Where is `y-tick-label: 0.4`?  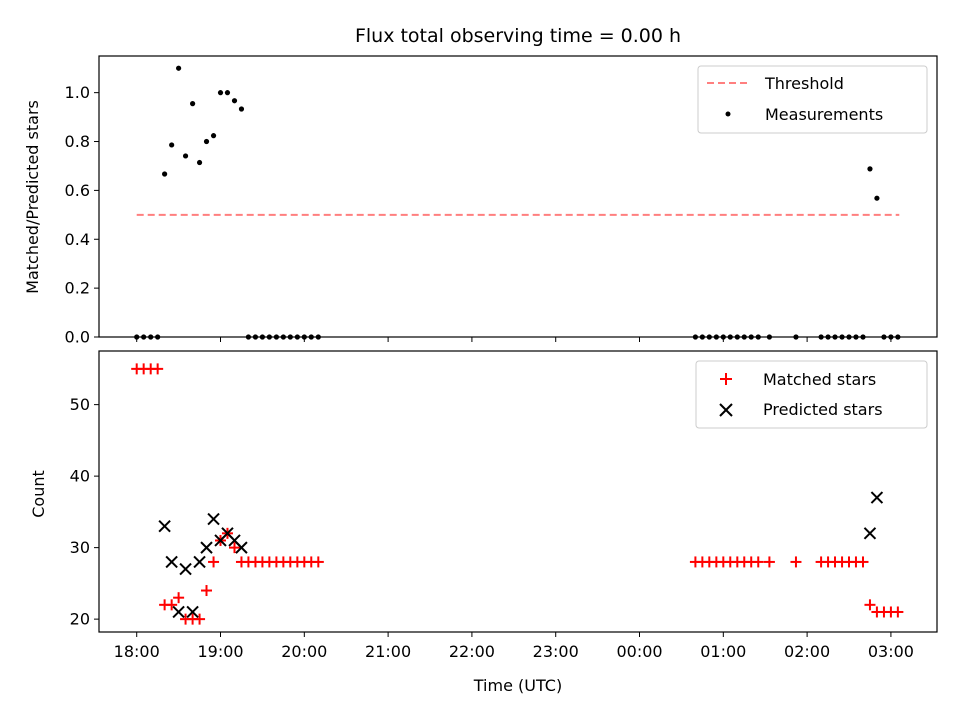
y-tick-label: 0.4 is located at coordinates (77, 239).